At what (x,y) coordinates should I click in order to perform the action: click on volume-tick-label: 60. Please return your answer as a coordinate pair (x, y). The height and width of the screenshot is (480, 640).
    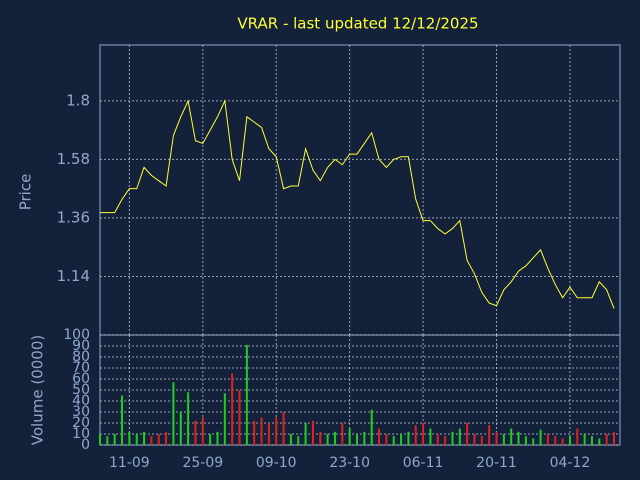
    Looking at the image, I should click on (81, 379).